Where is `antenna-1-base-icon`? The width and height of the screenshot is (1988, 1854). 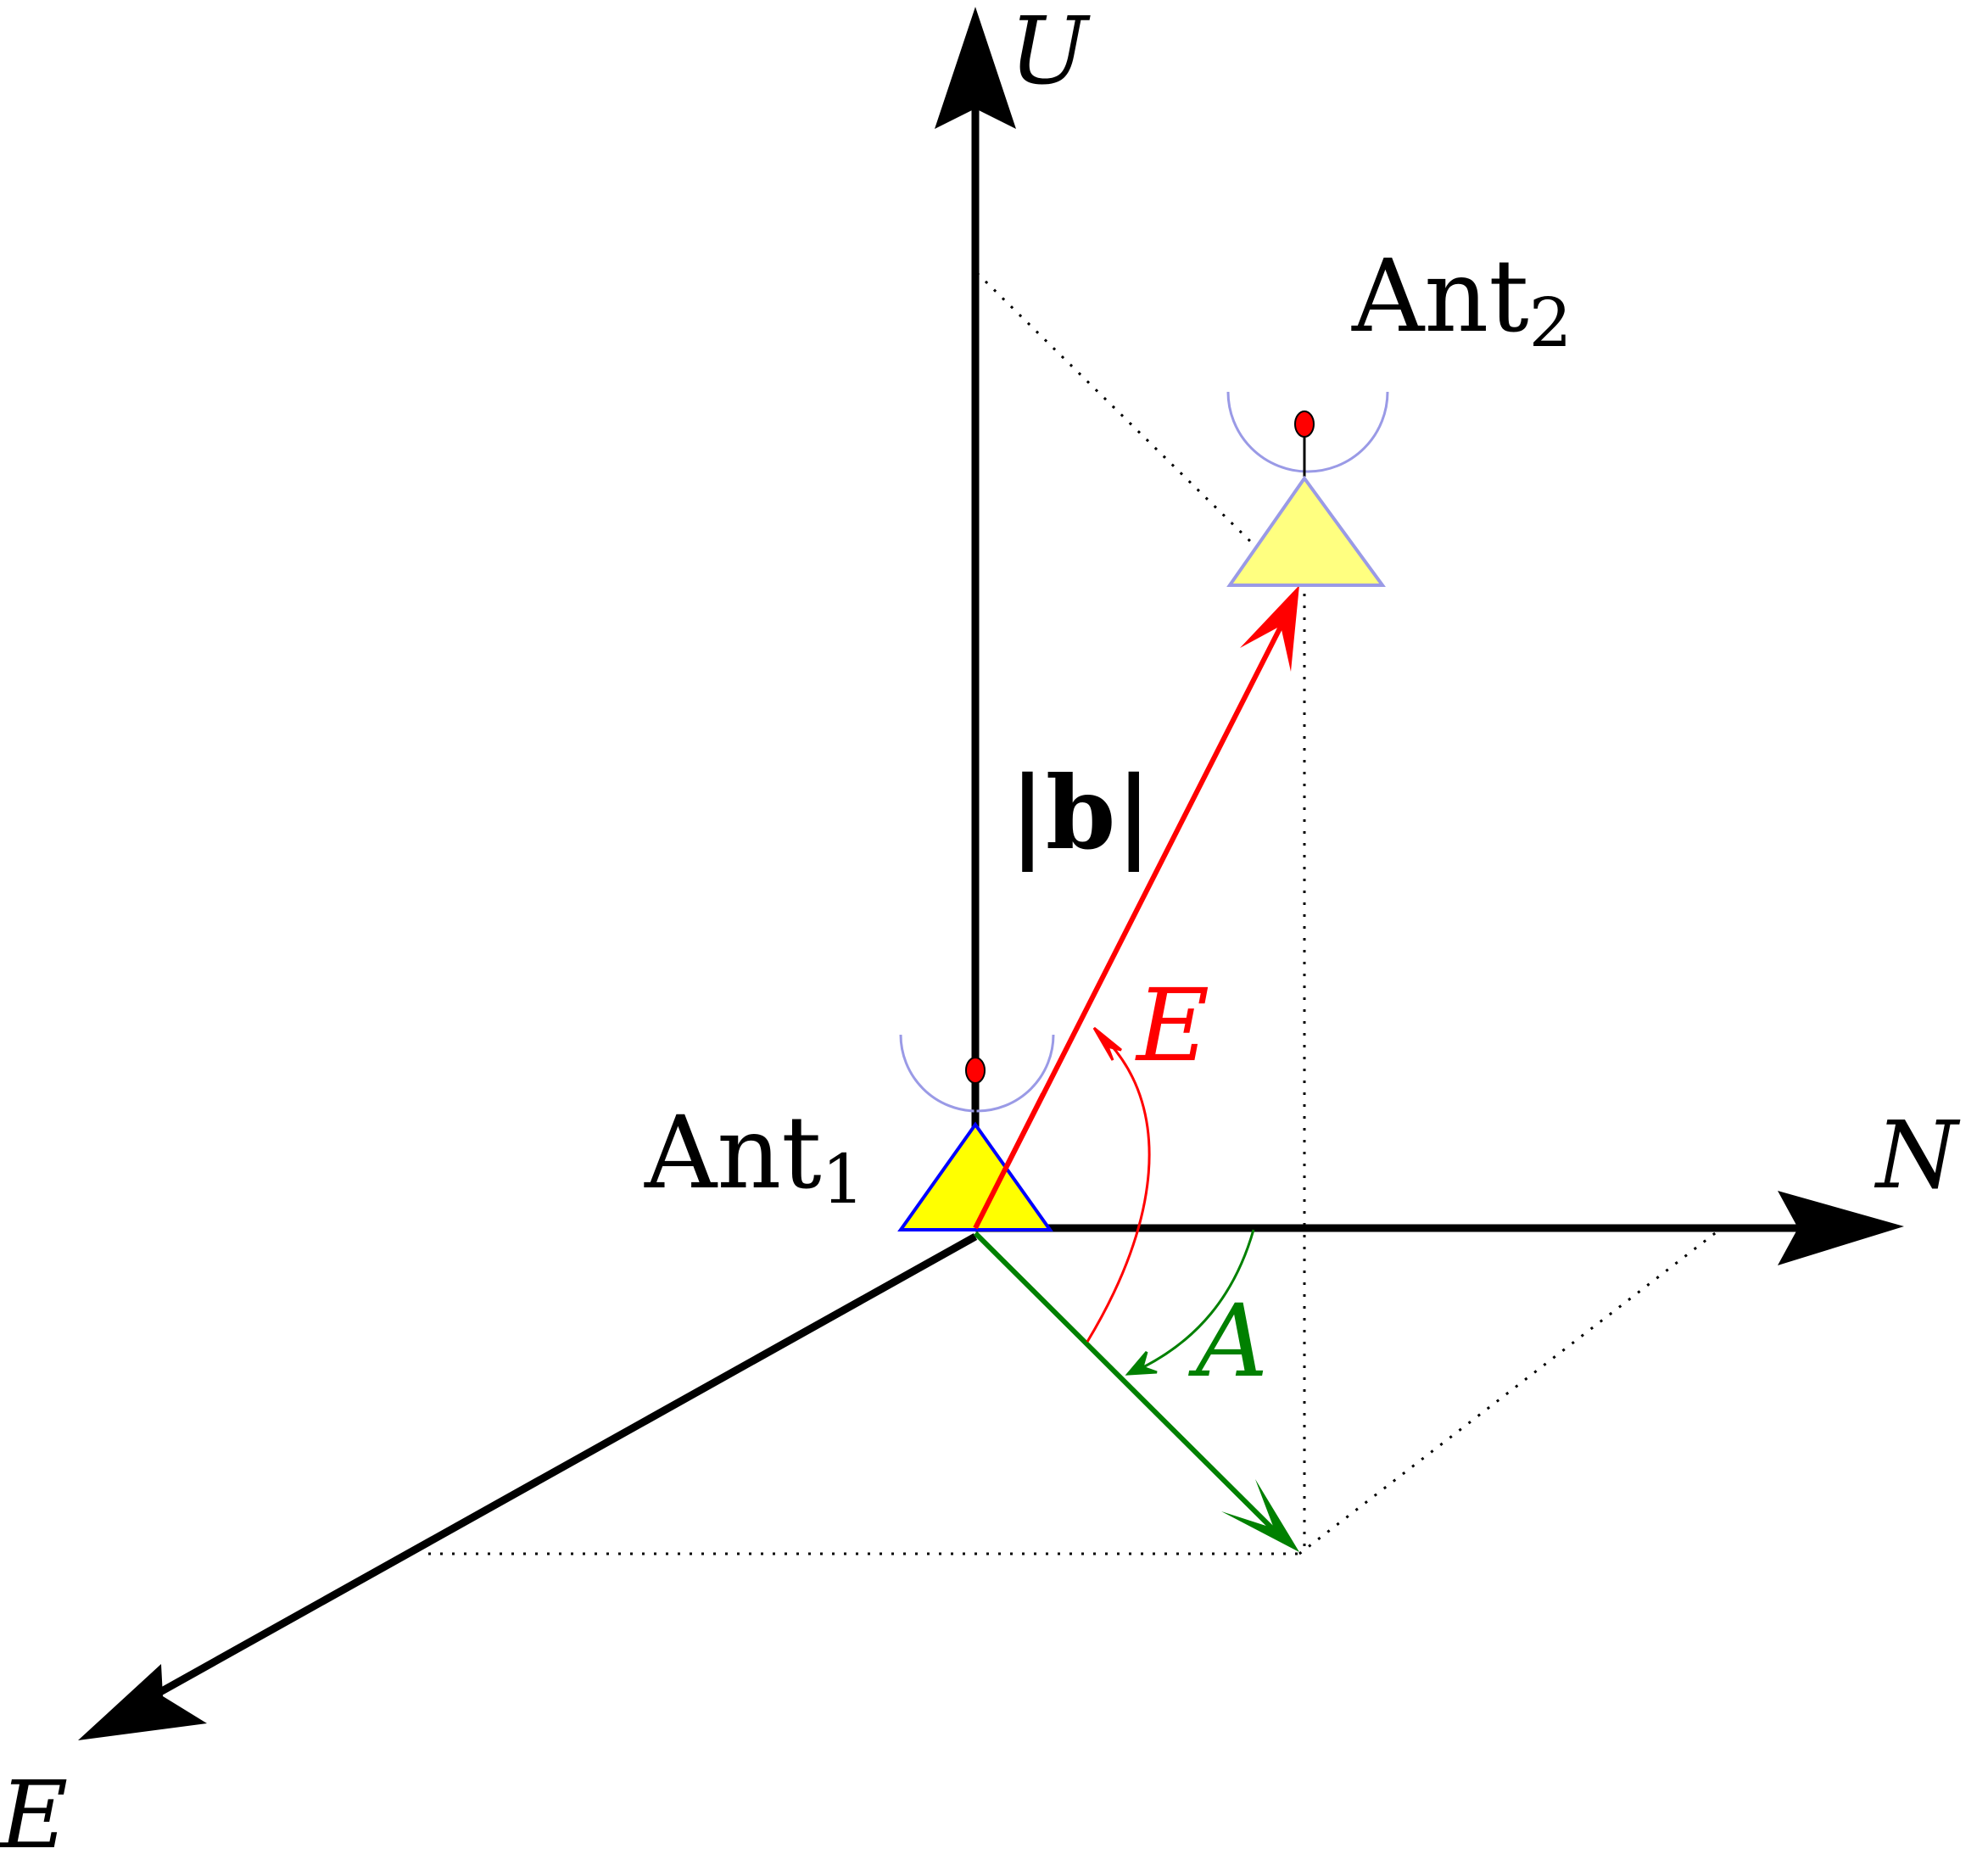 antenna-1-base-icon is located at coordinates (975, 1176).